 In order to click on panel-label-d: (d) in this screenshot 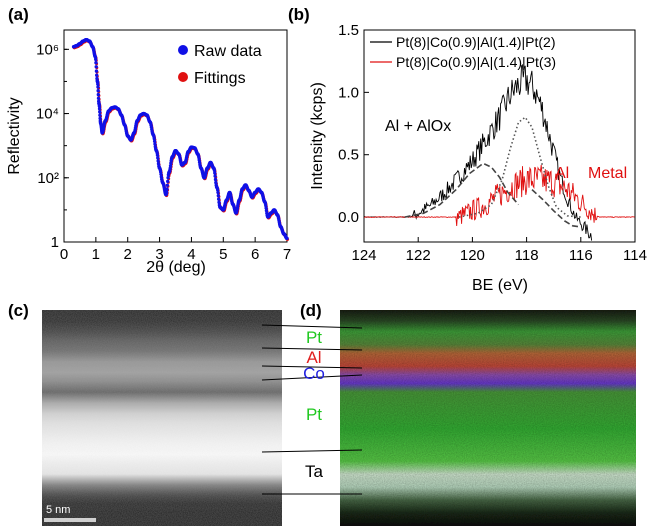, I will do `click(311, 310)`.